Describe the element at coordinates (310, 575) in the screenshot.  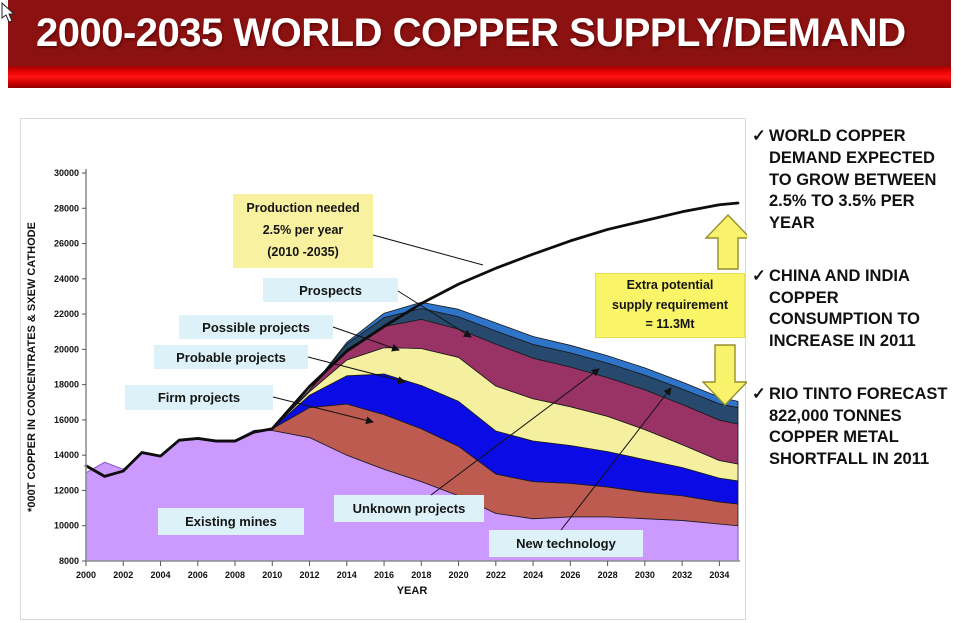
I see `svg-text: 2012` at that location.